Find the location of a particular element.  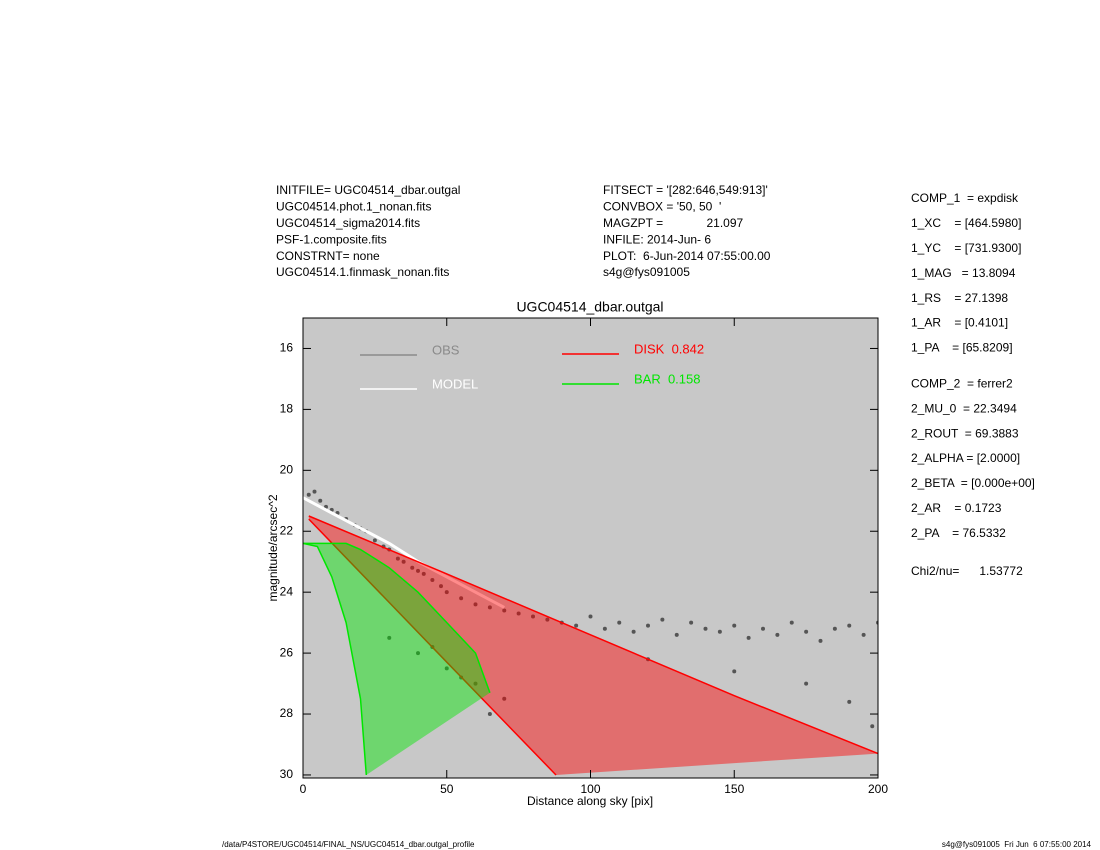

parameter-line: 1_YC = [731.9300] is located at coordinates (966, 248).